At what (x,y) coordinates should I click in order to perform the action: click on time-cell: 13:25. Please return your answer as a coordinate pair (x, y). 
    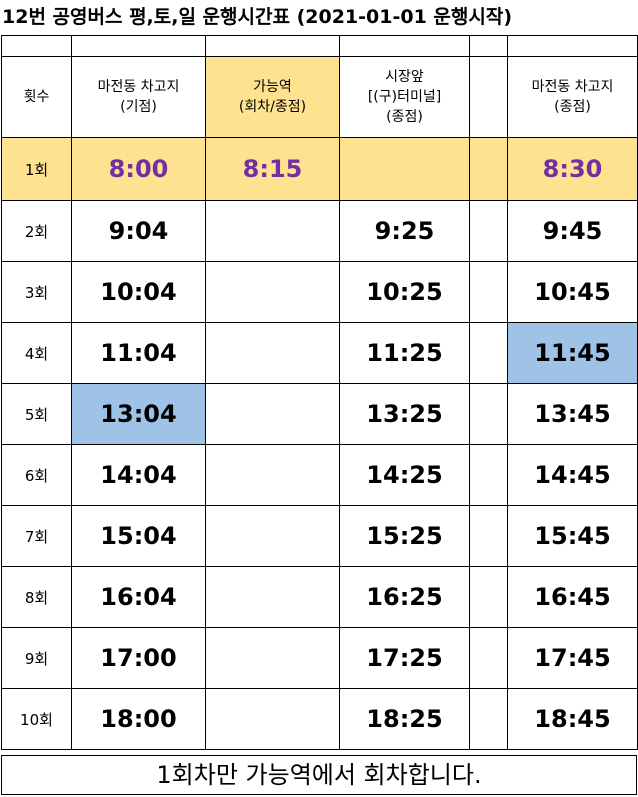
    Looking at the image, I should click on (404, 414).